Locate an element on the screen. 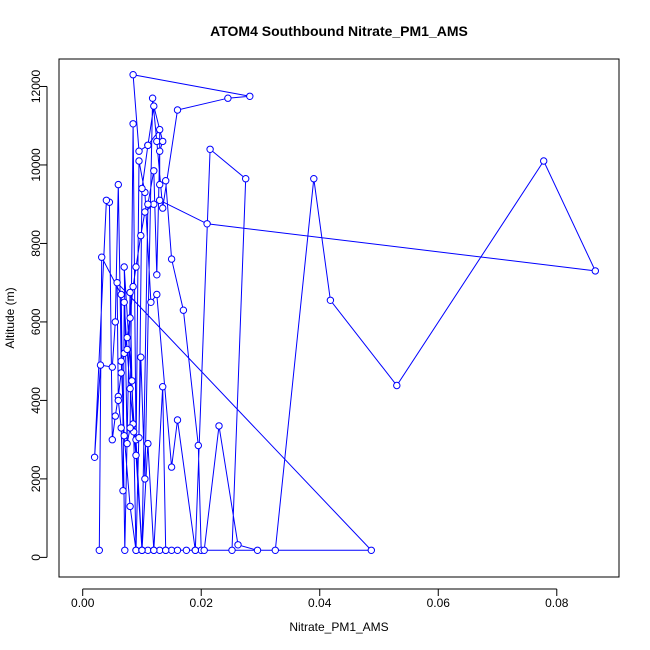  x-axis: 0.00 0.02 0.04 0.06 0.08 is located at coordinates (320, 599).